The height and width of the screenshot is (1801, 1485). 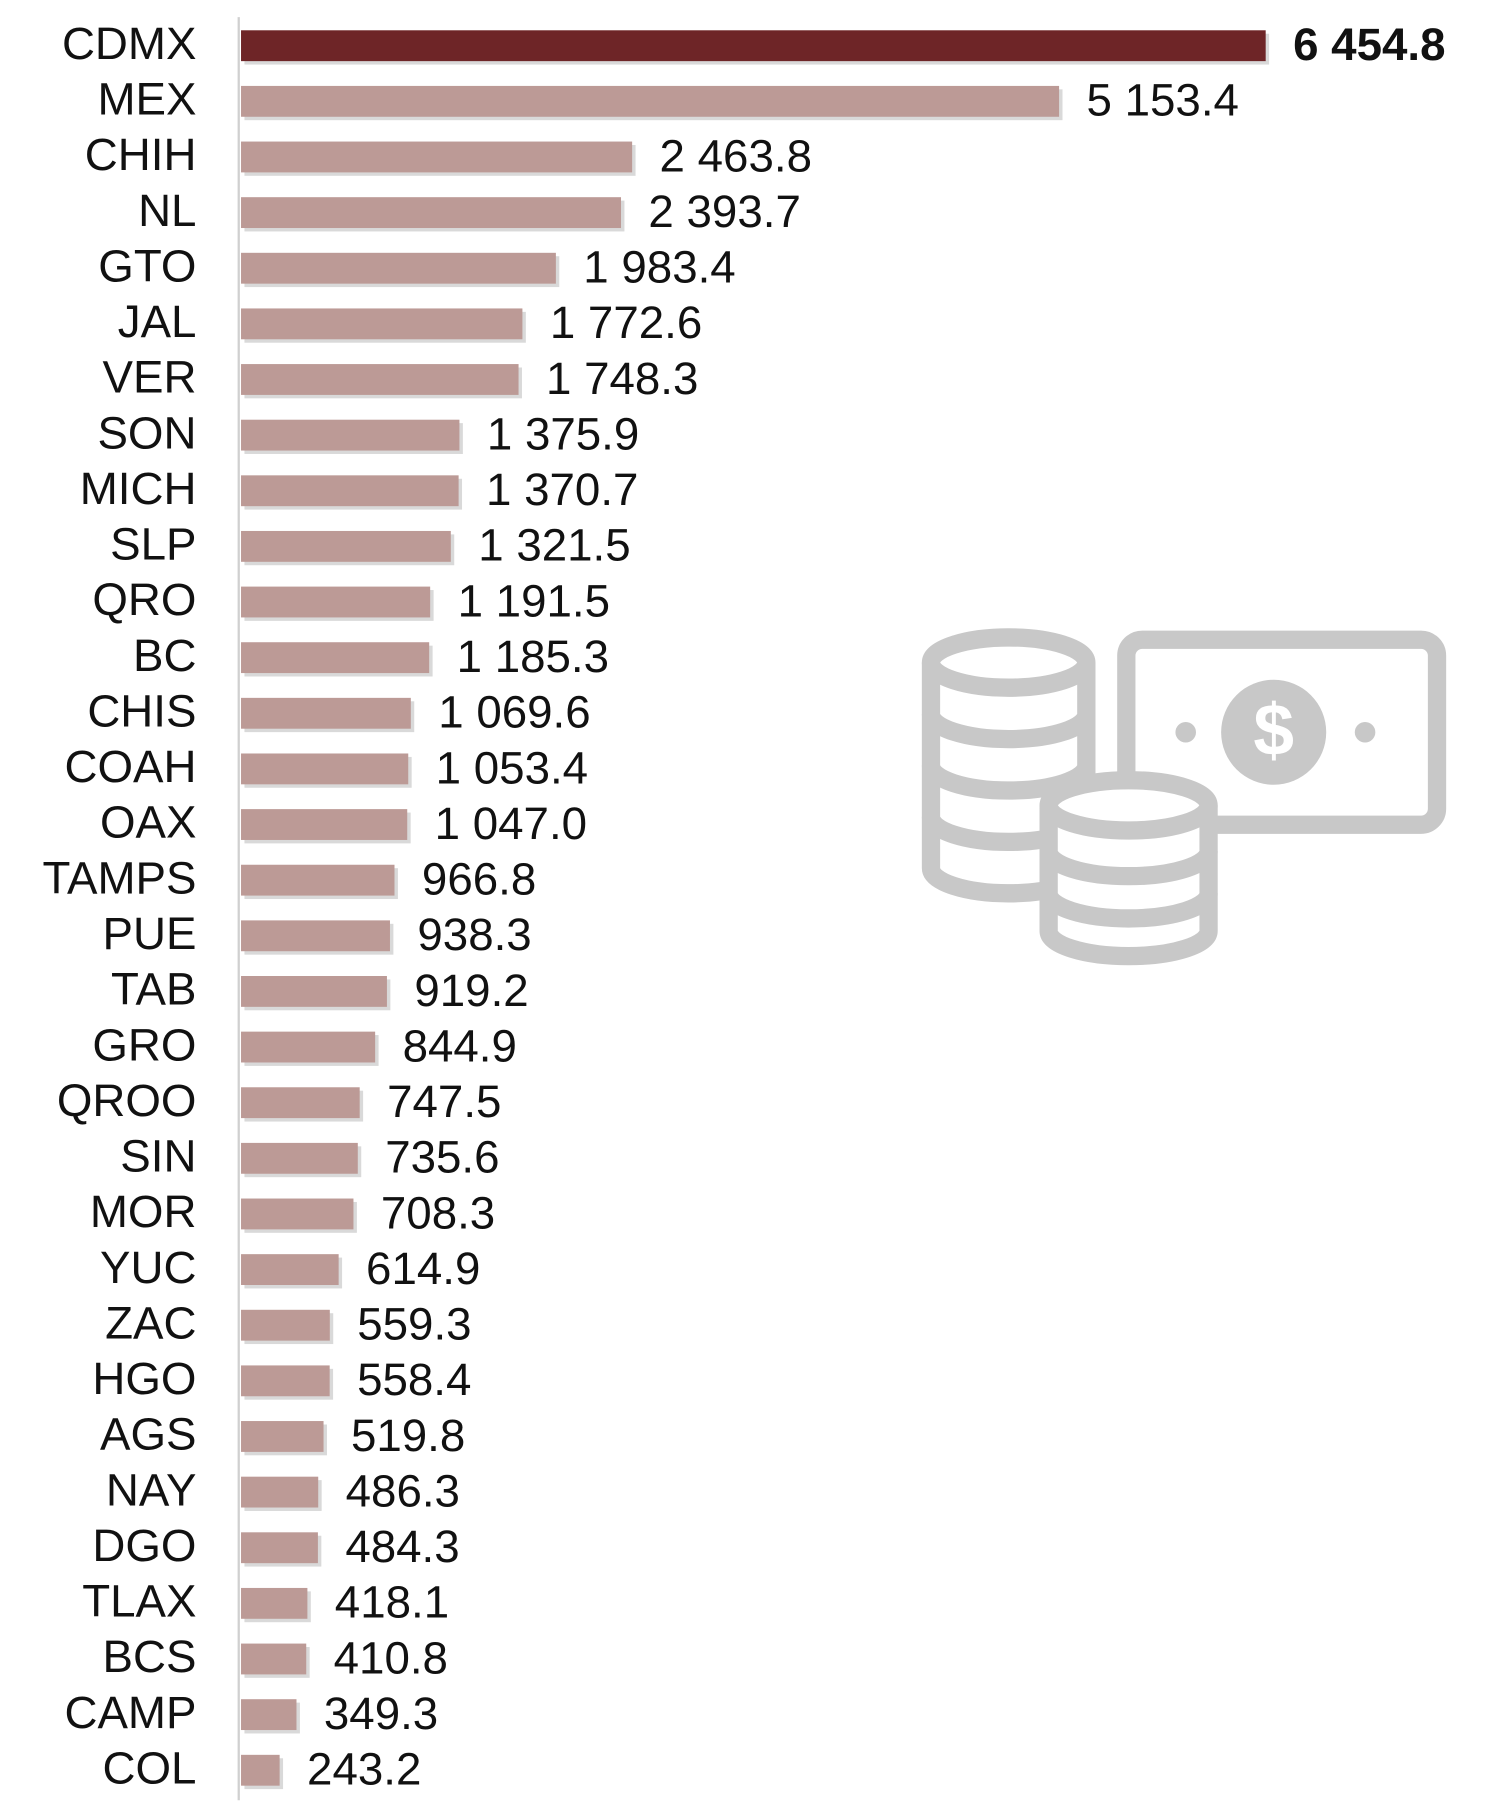 I want to click on value-label: 1 191.5, so click(x=534, y=600).